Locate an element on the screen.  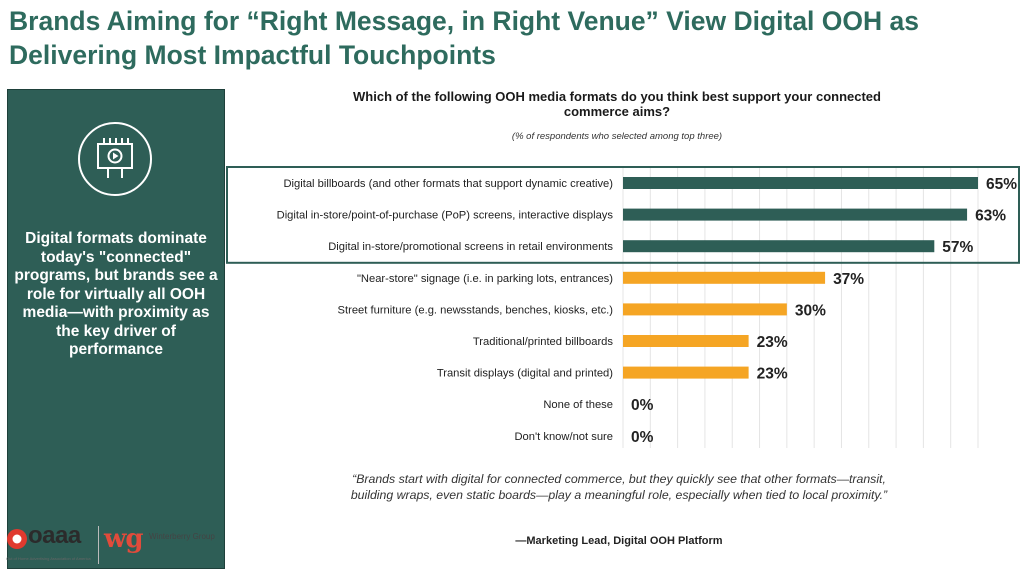
category-label: None of these is located at coordinates (578, 405).